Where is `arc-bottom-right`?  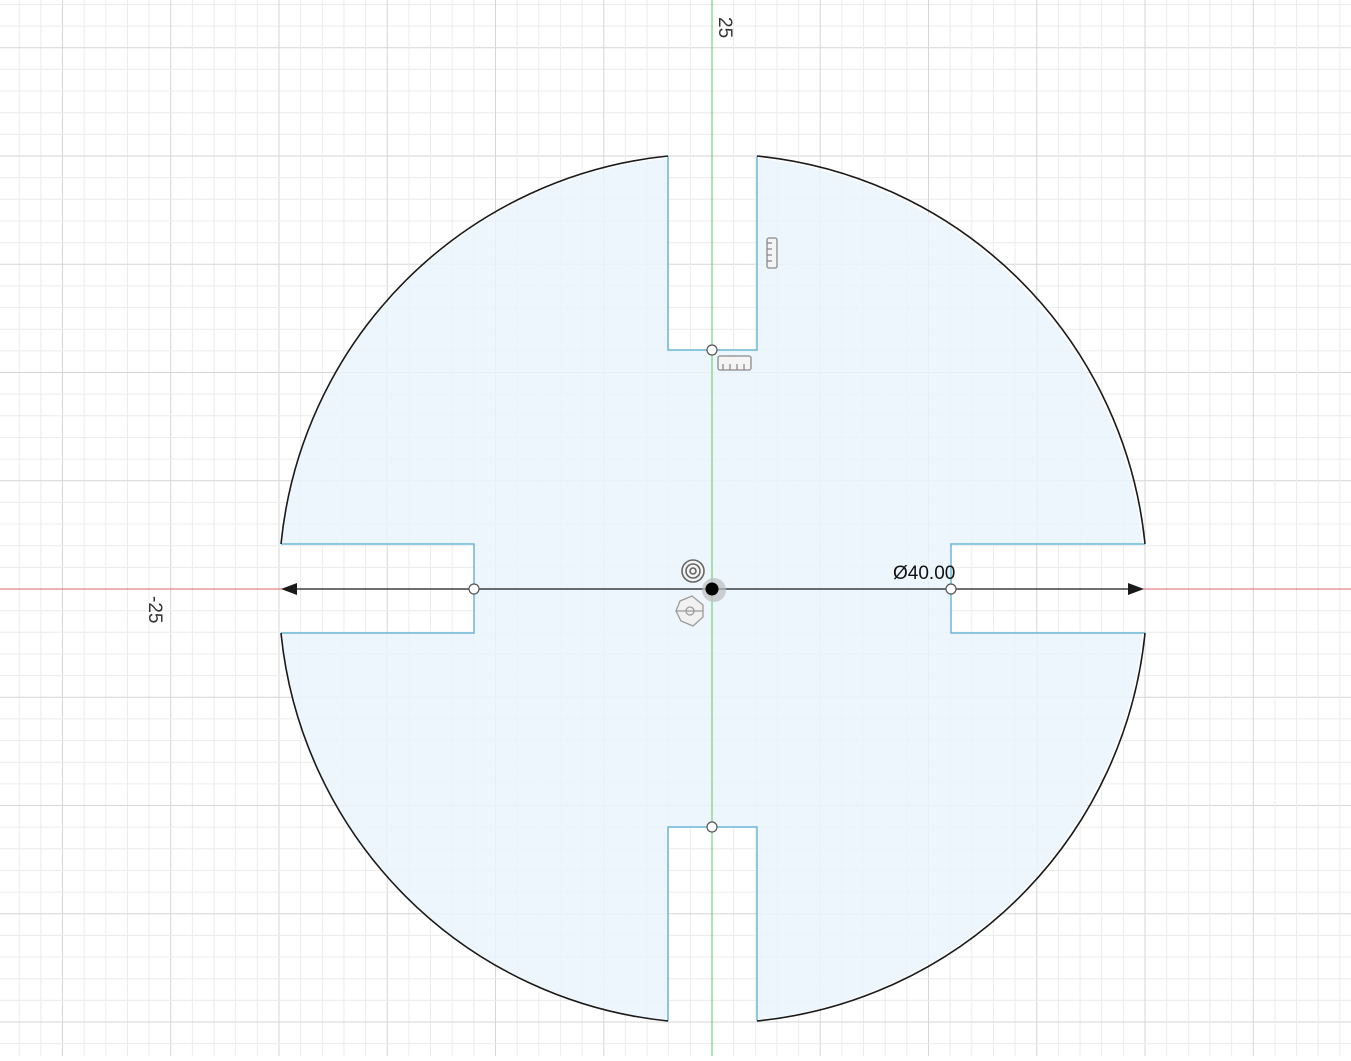 arc-bottom-right is located at coordinates (951, 827).